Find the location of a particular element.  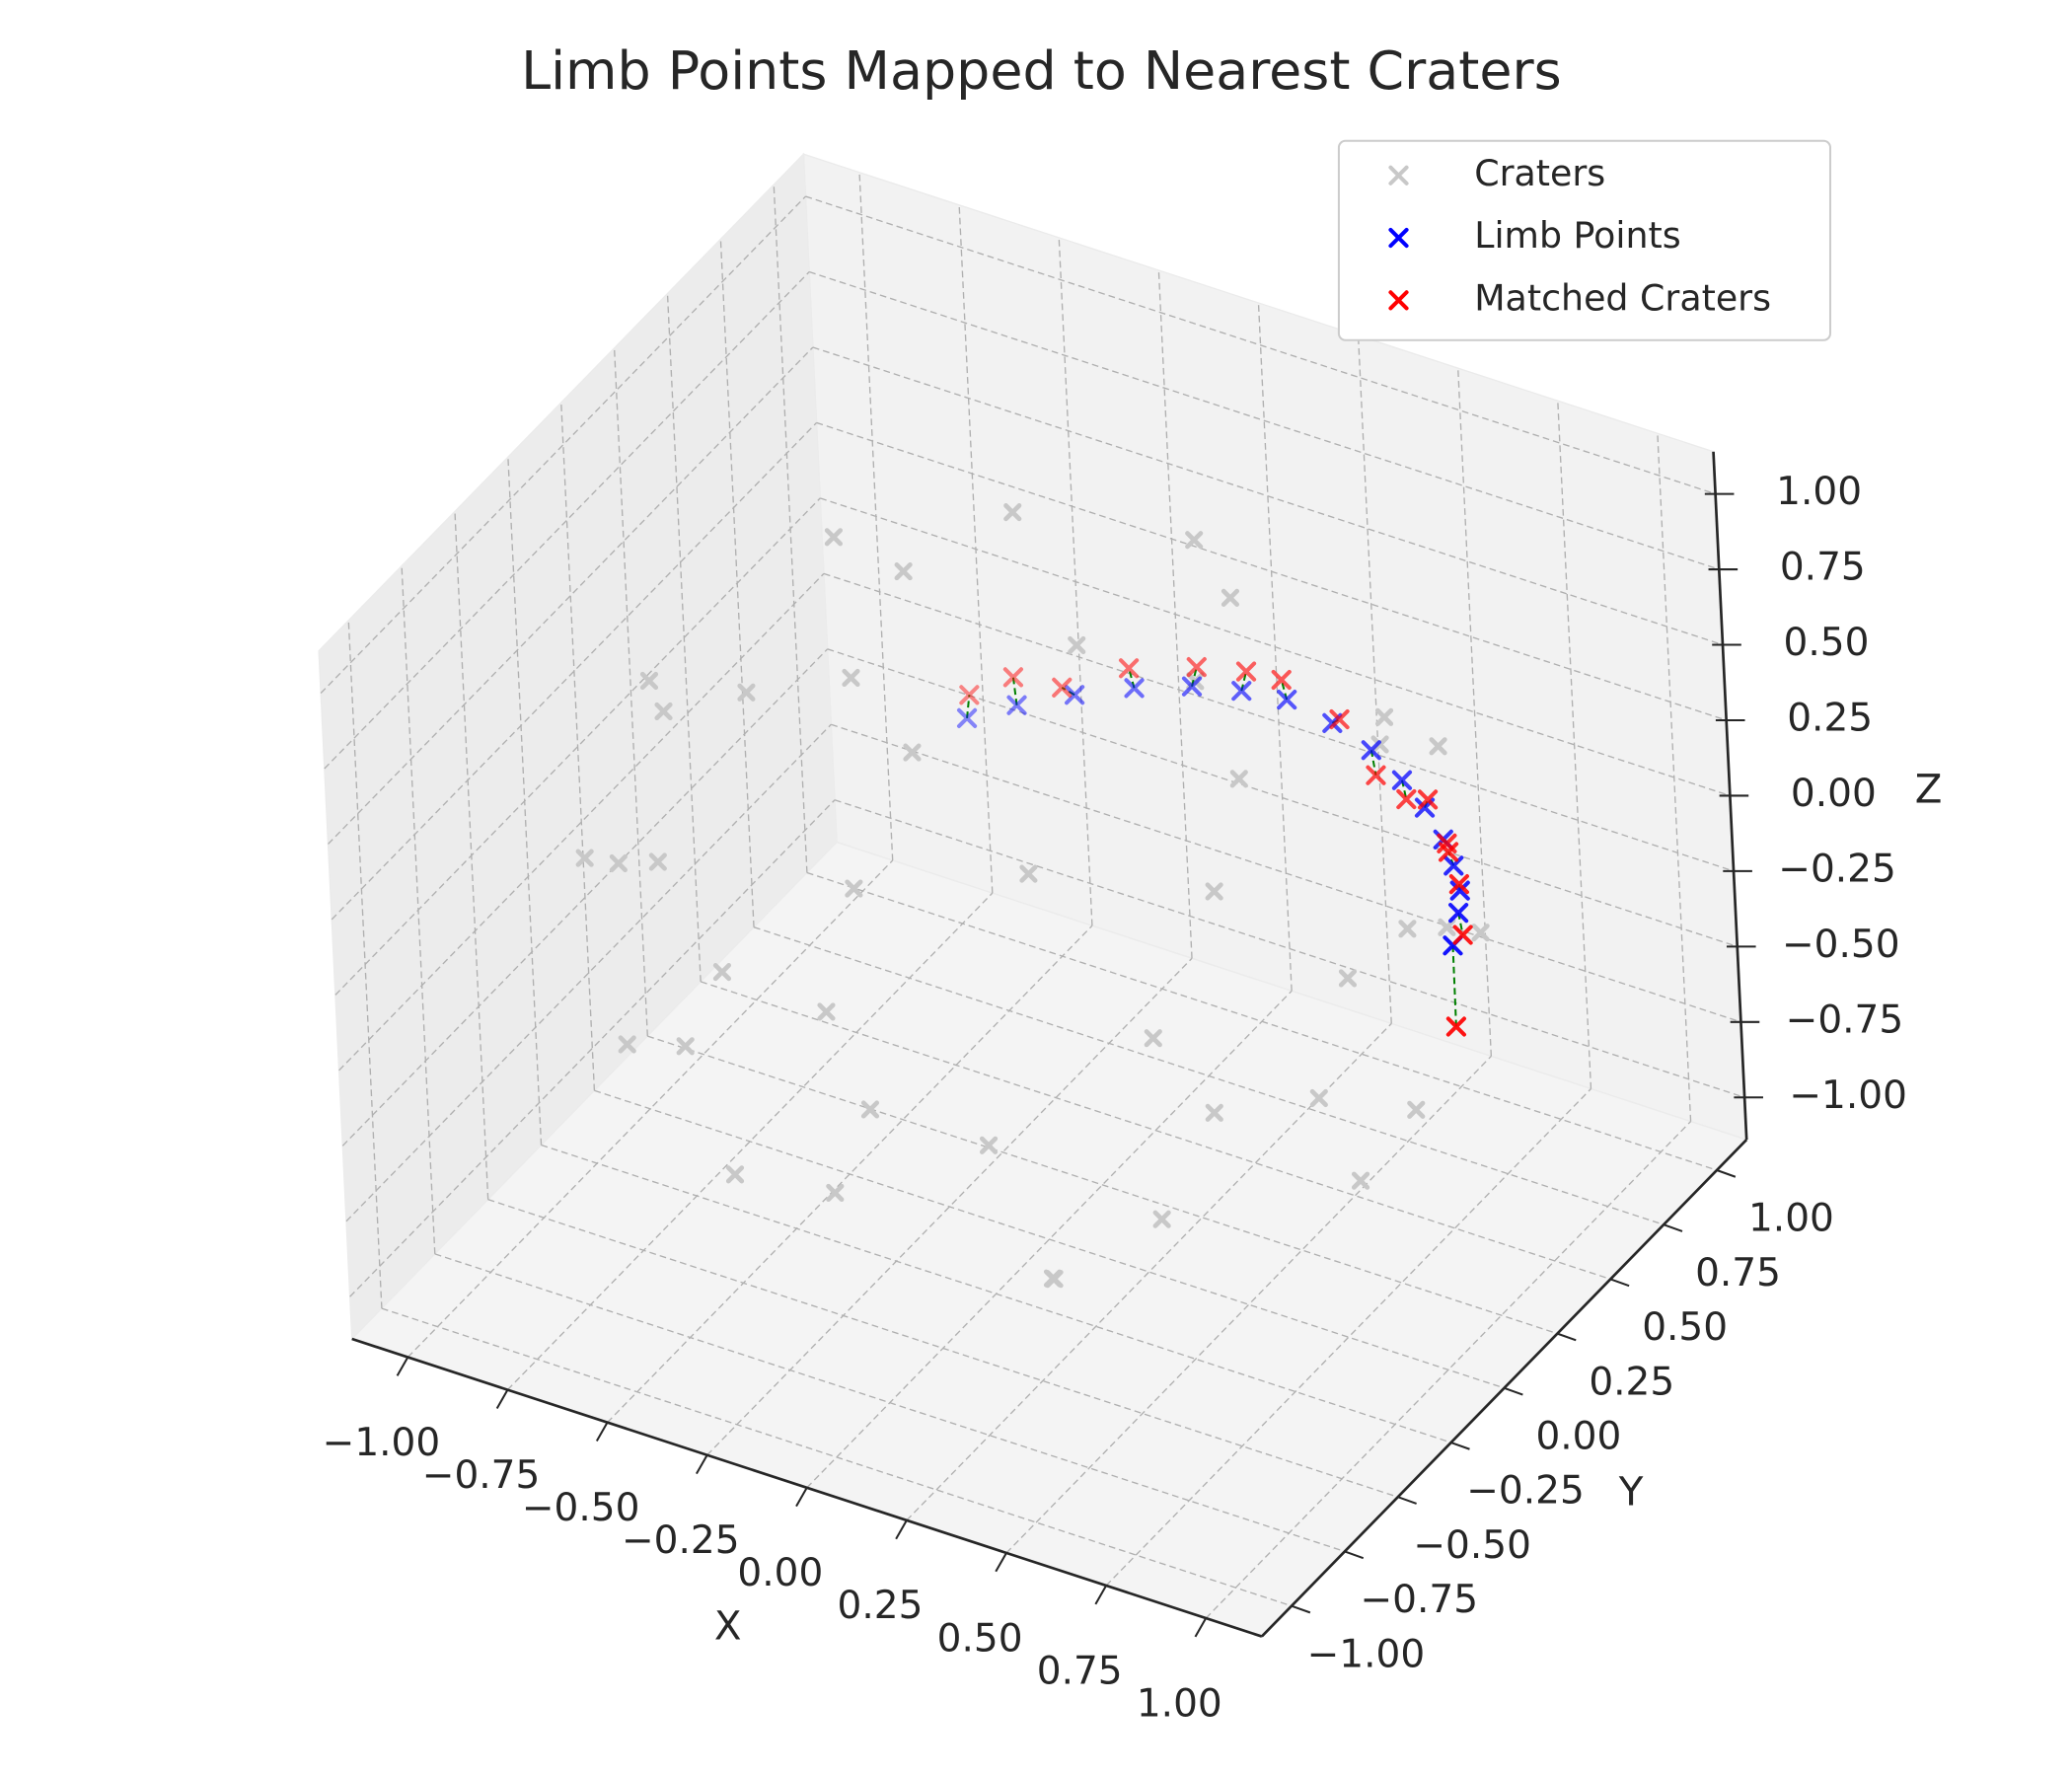

y-tick-label: −0.75 is located at coordinates (1419, 1600).